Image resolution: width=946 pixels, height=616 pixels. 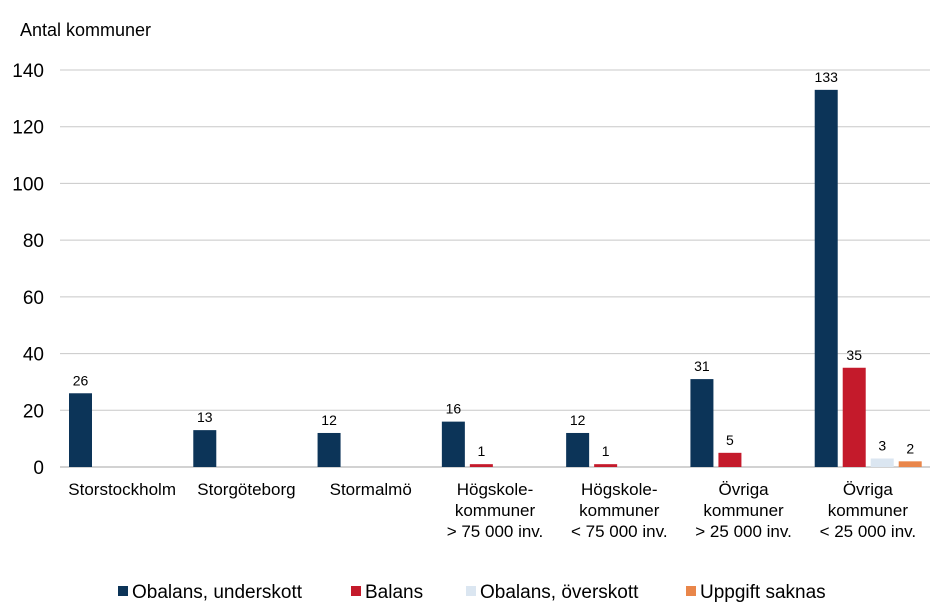 What do you see at coordinates (28, 71) in the screenshot?
I see `y-tick-label: 140` at bounding box center [28, 71].